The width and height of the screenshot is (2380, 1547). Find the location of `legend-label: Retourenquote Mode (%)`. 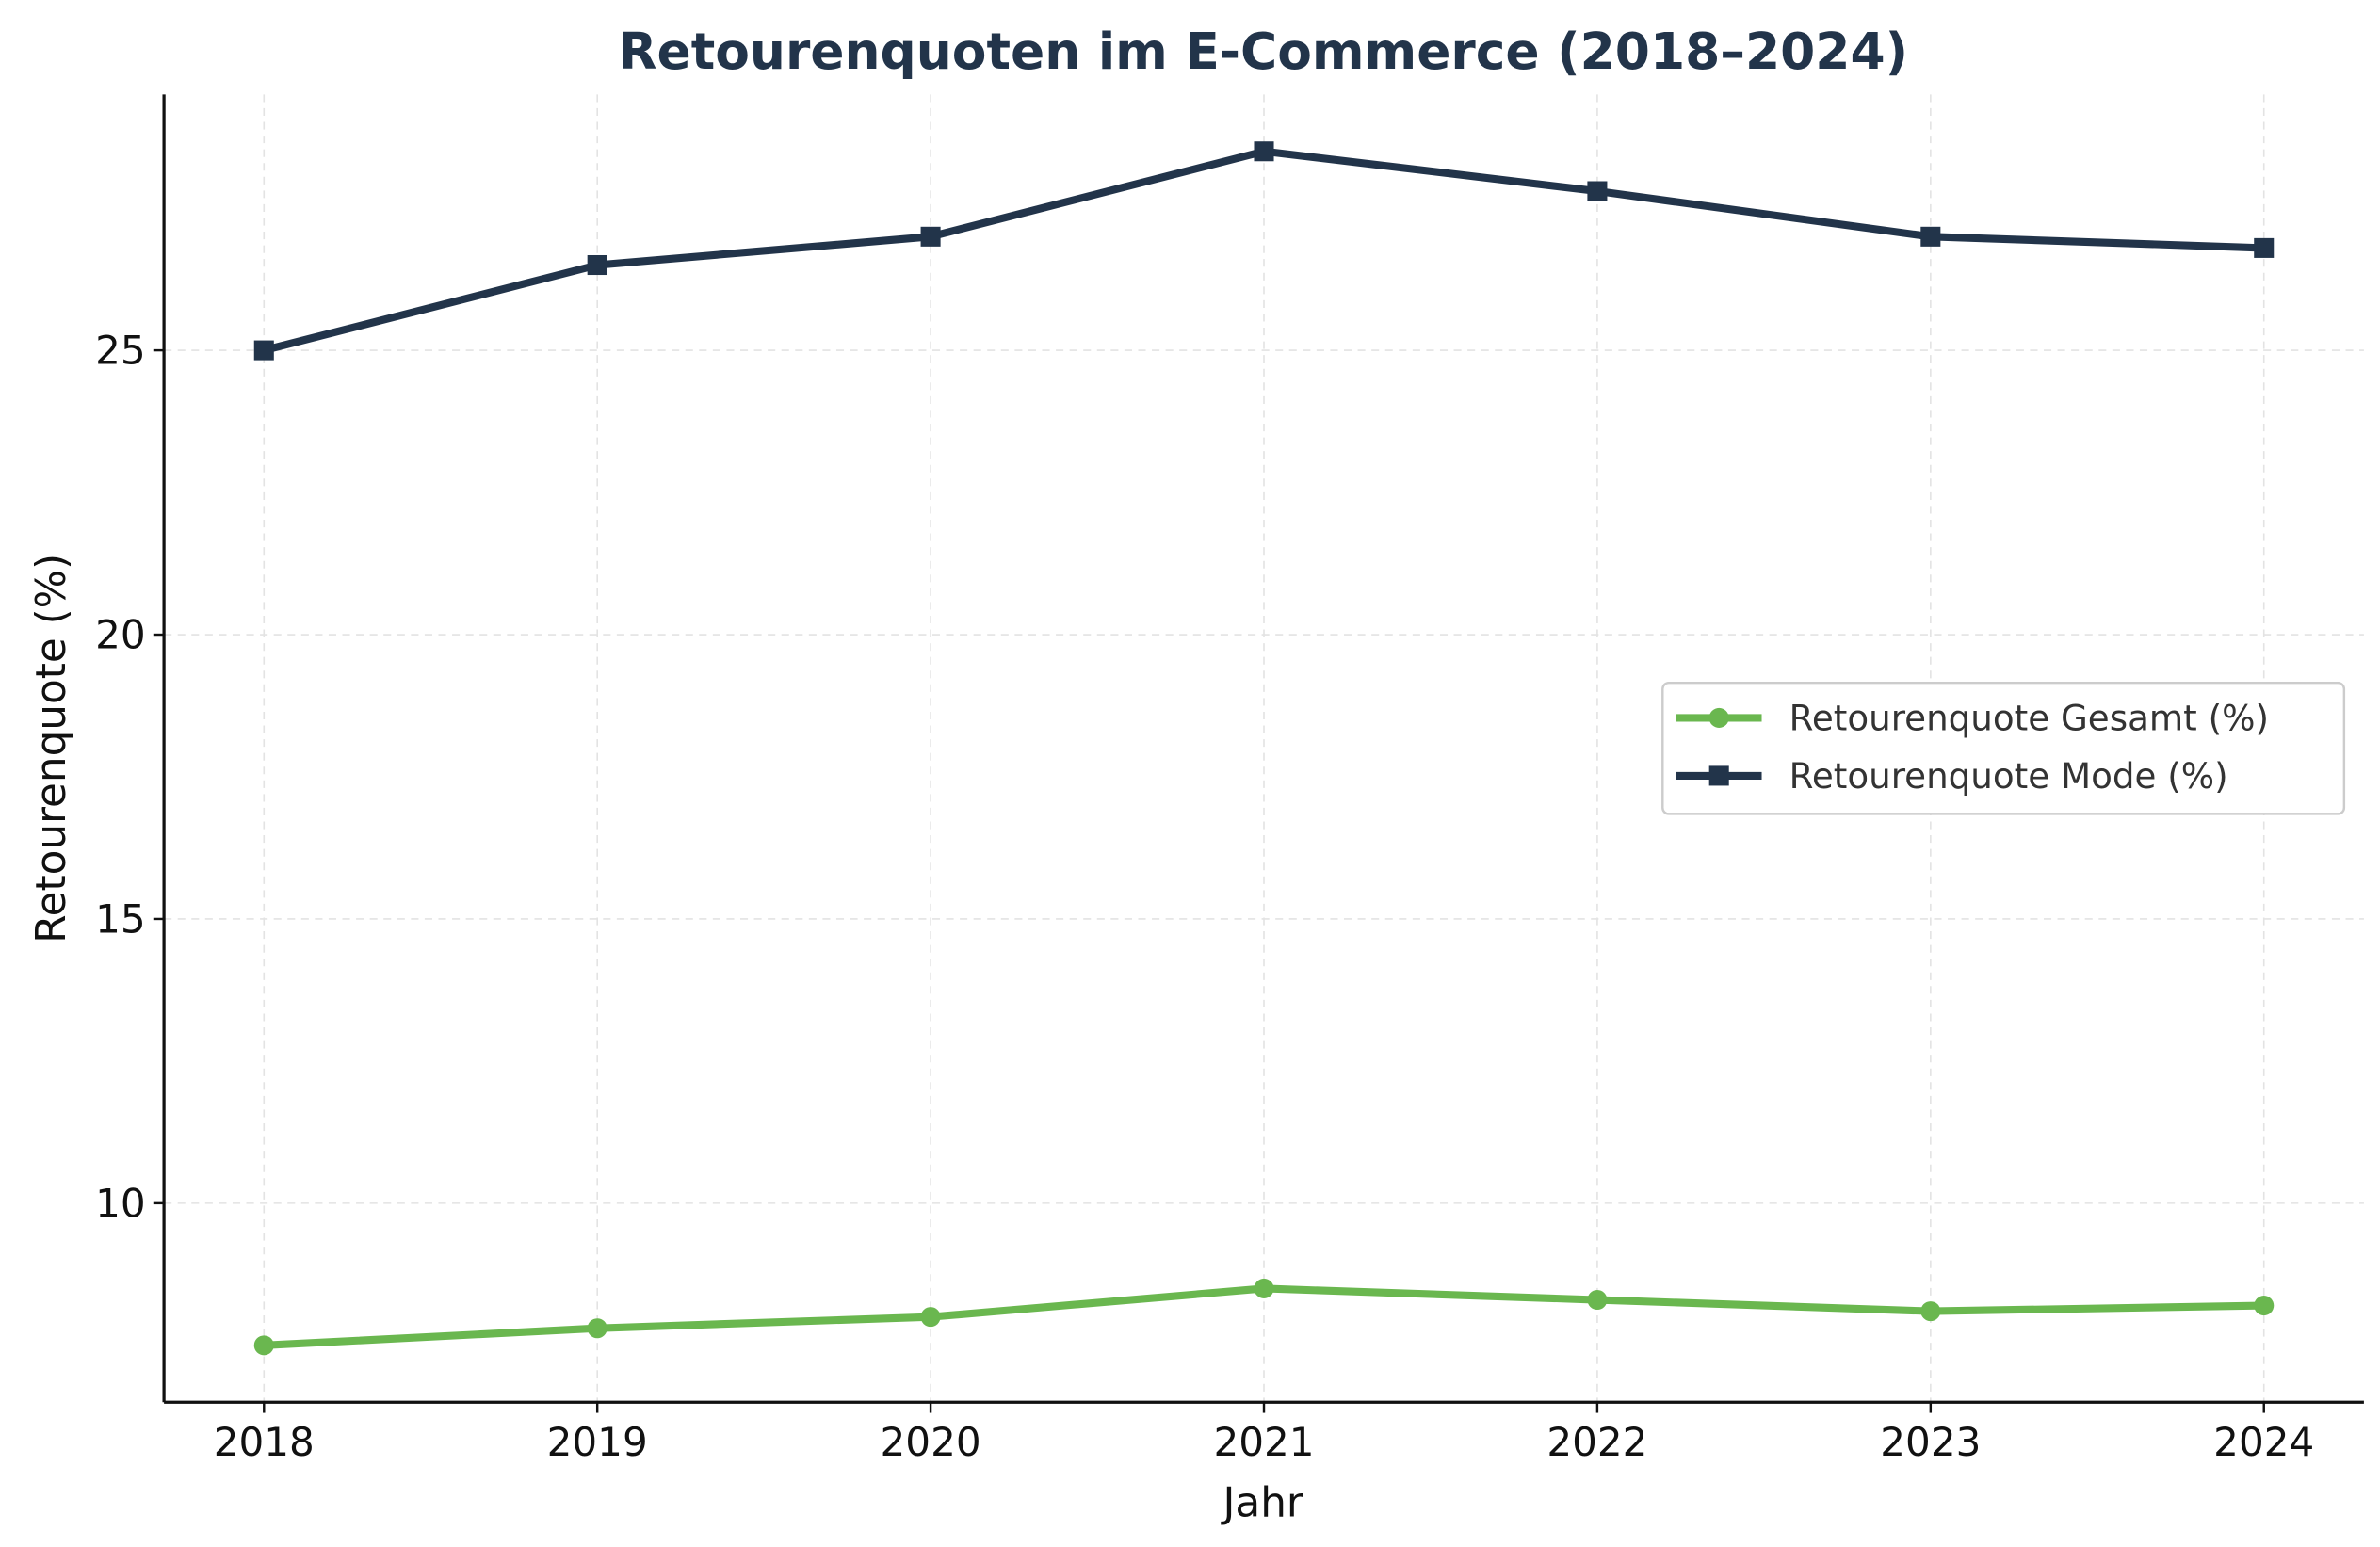

legend-label: Retourenquote Mode (%) is located at coordinates (2008, 776).